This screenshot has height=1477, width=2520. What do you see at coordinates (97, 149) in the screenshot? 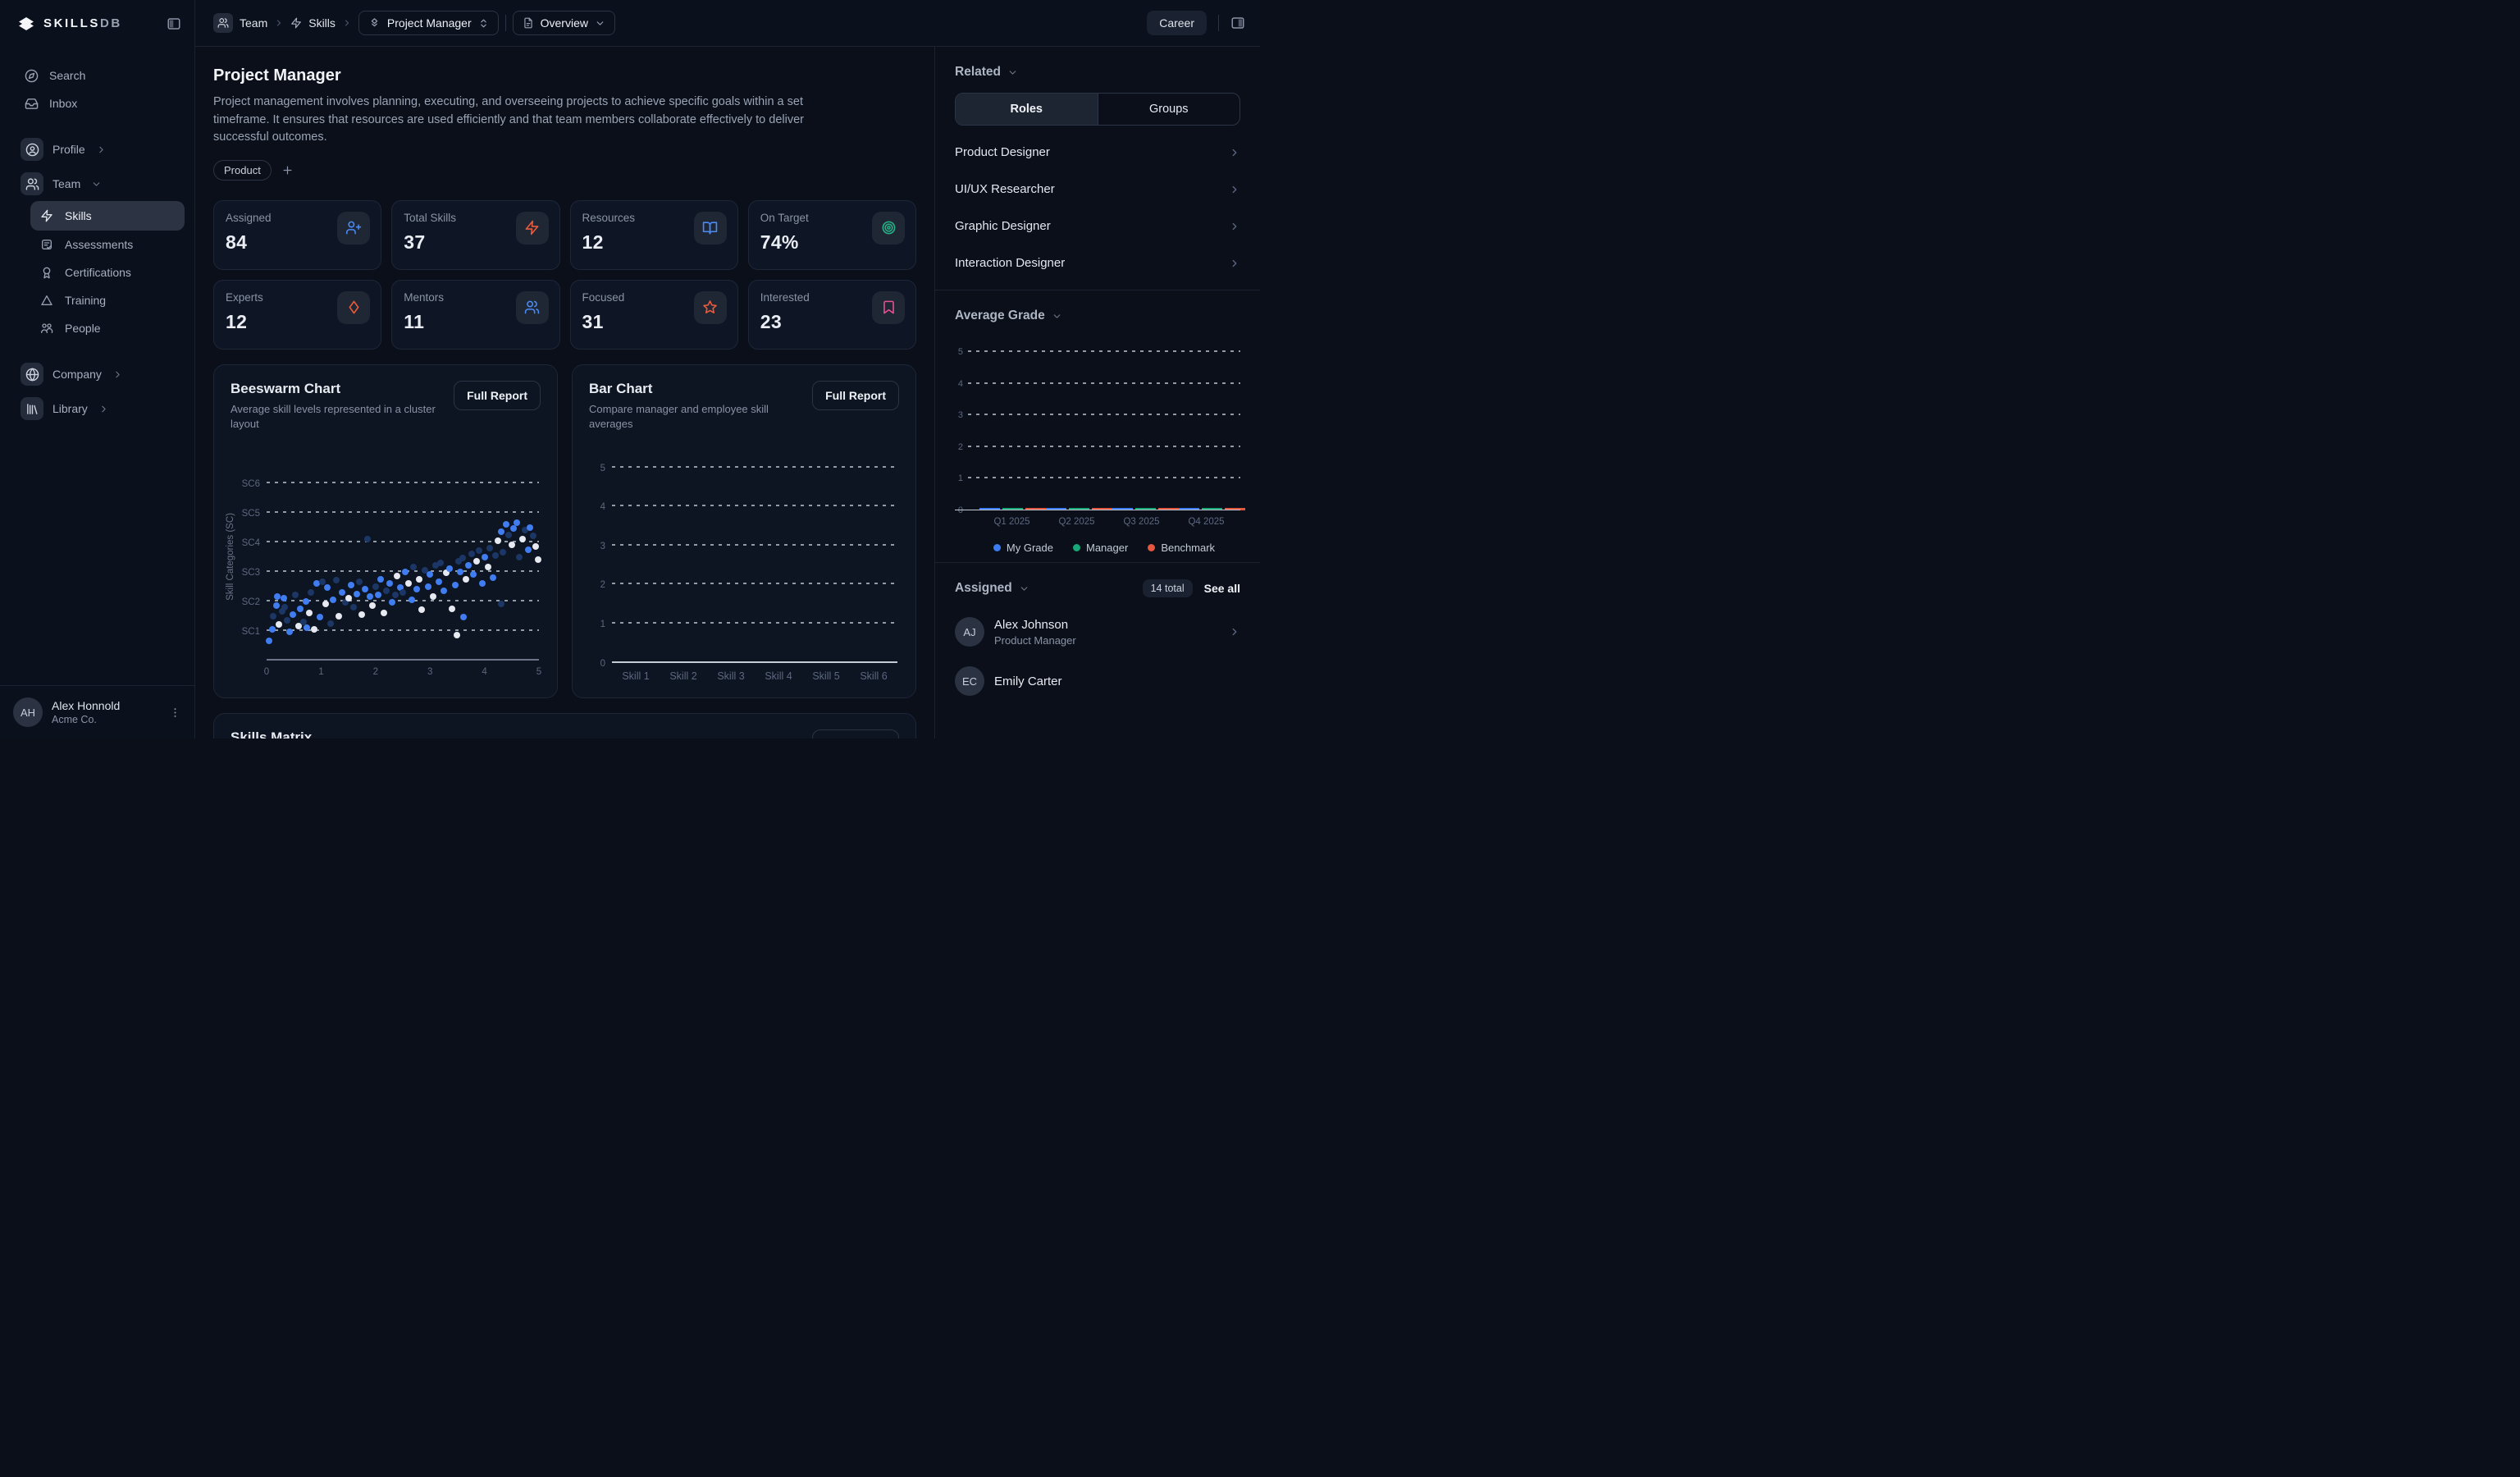
I see `sidebar-item-profile: Profile` at bounding box center [97, 149].